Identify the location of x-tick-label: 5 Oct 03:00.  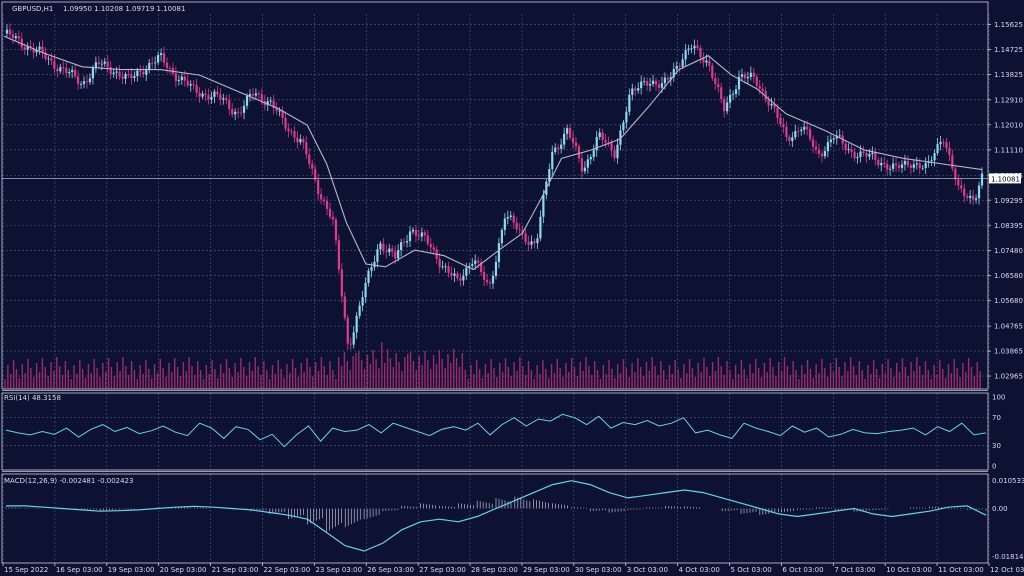
(751, 570).